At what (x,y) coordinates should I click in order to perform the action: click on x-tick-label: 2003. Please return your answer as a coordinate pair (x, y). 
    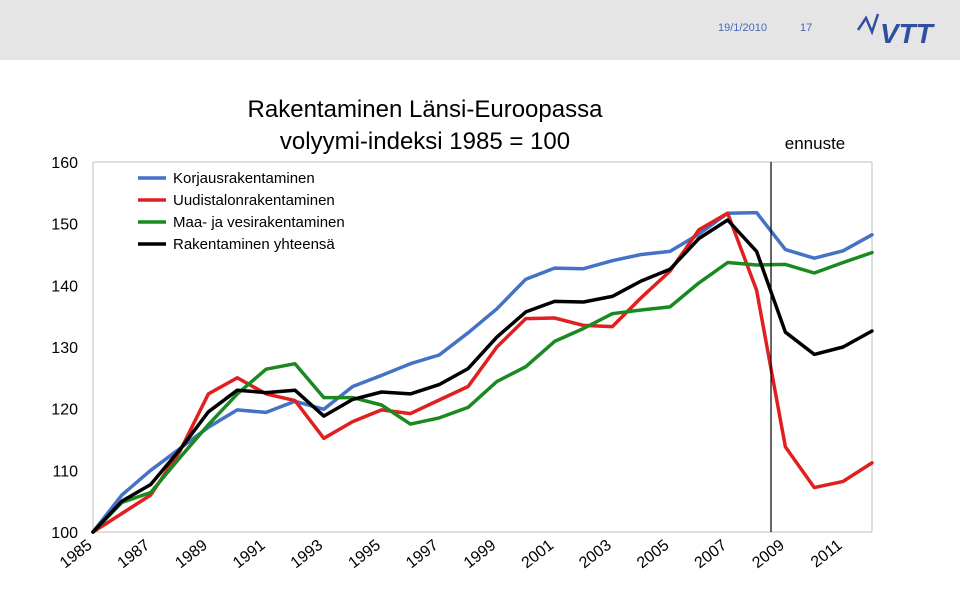
    Looking at the image, I should click on (595, 554).